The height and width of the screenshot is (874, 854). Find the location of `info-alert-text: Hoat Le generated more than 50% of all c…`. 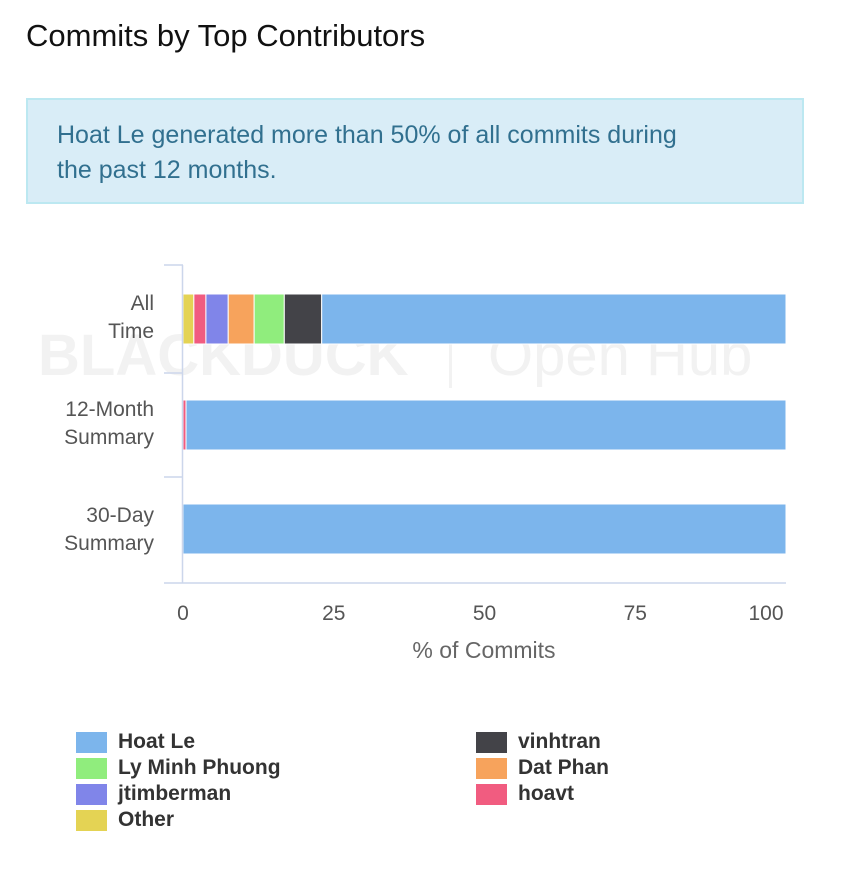

info-alert-text: Hoat Le generated more than 50% of all c… is located at coordinates (367, 152).